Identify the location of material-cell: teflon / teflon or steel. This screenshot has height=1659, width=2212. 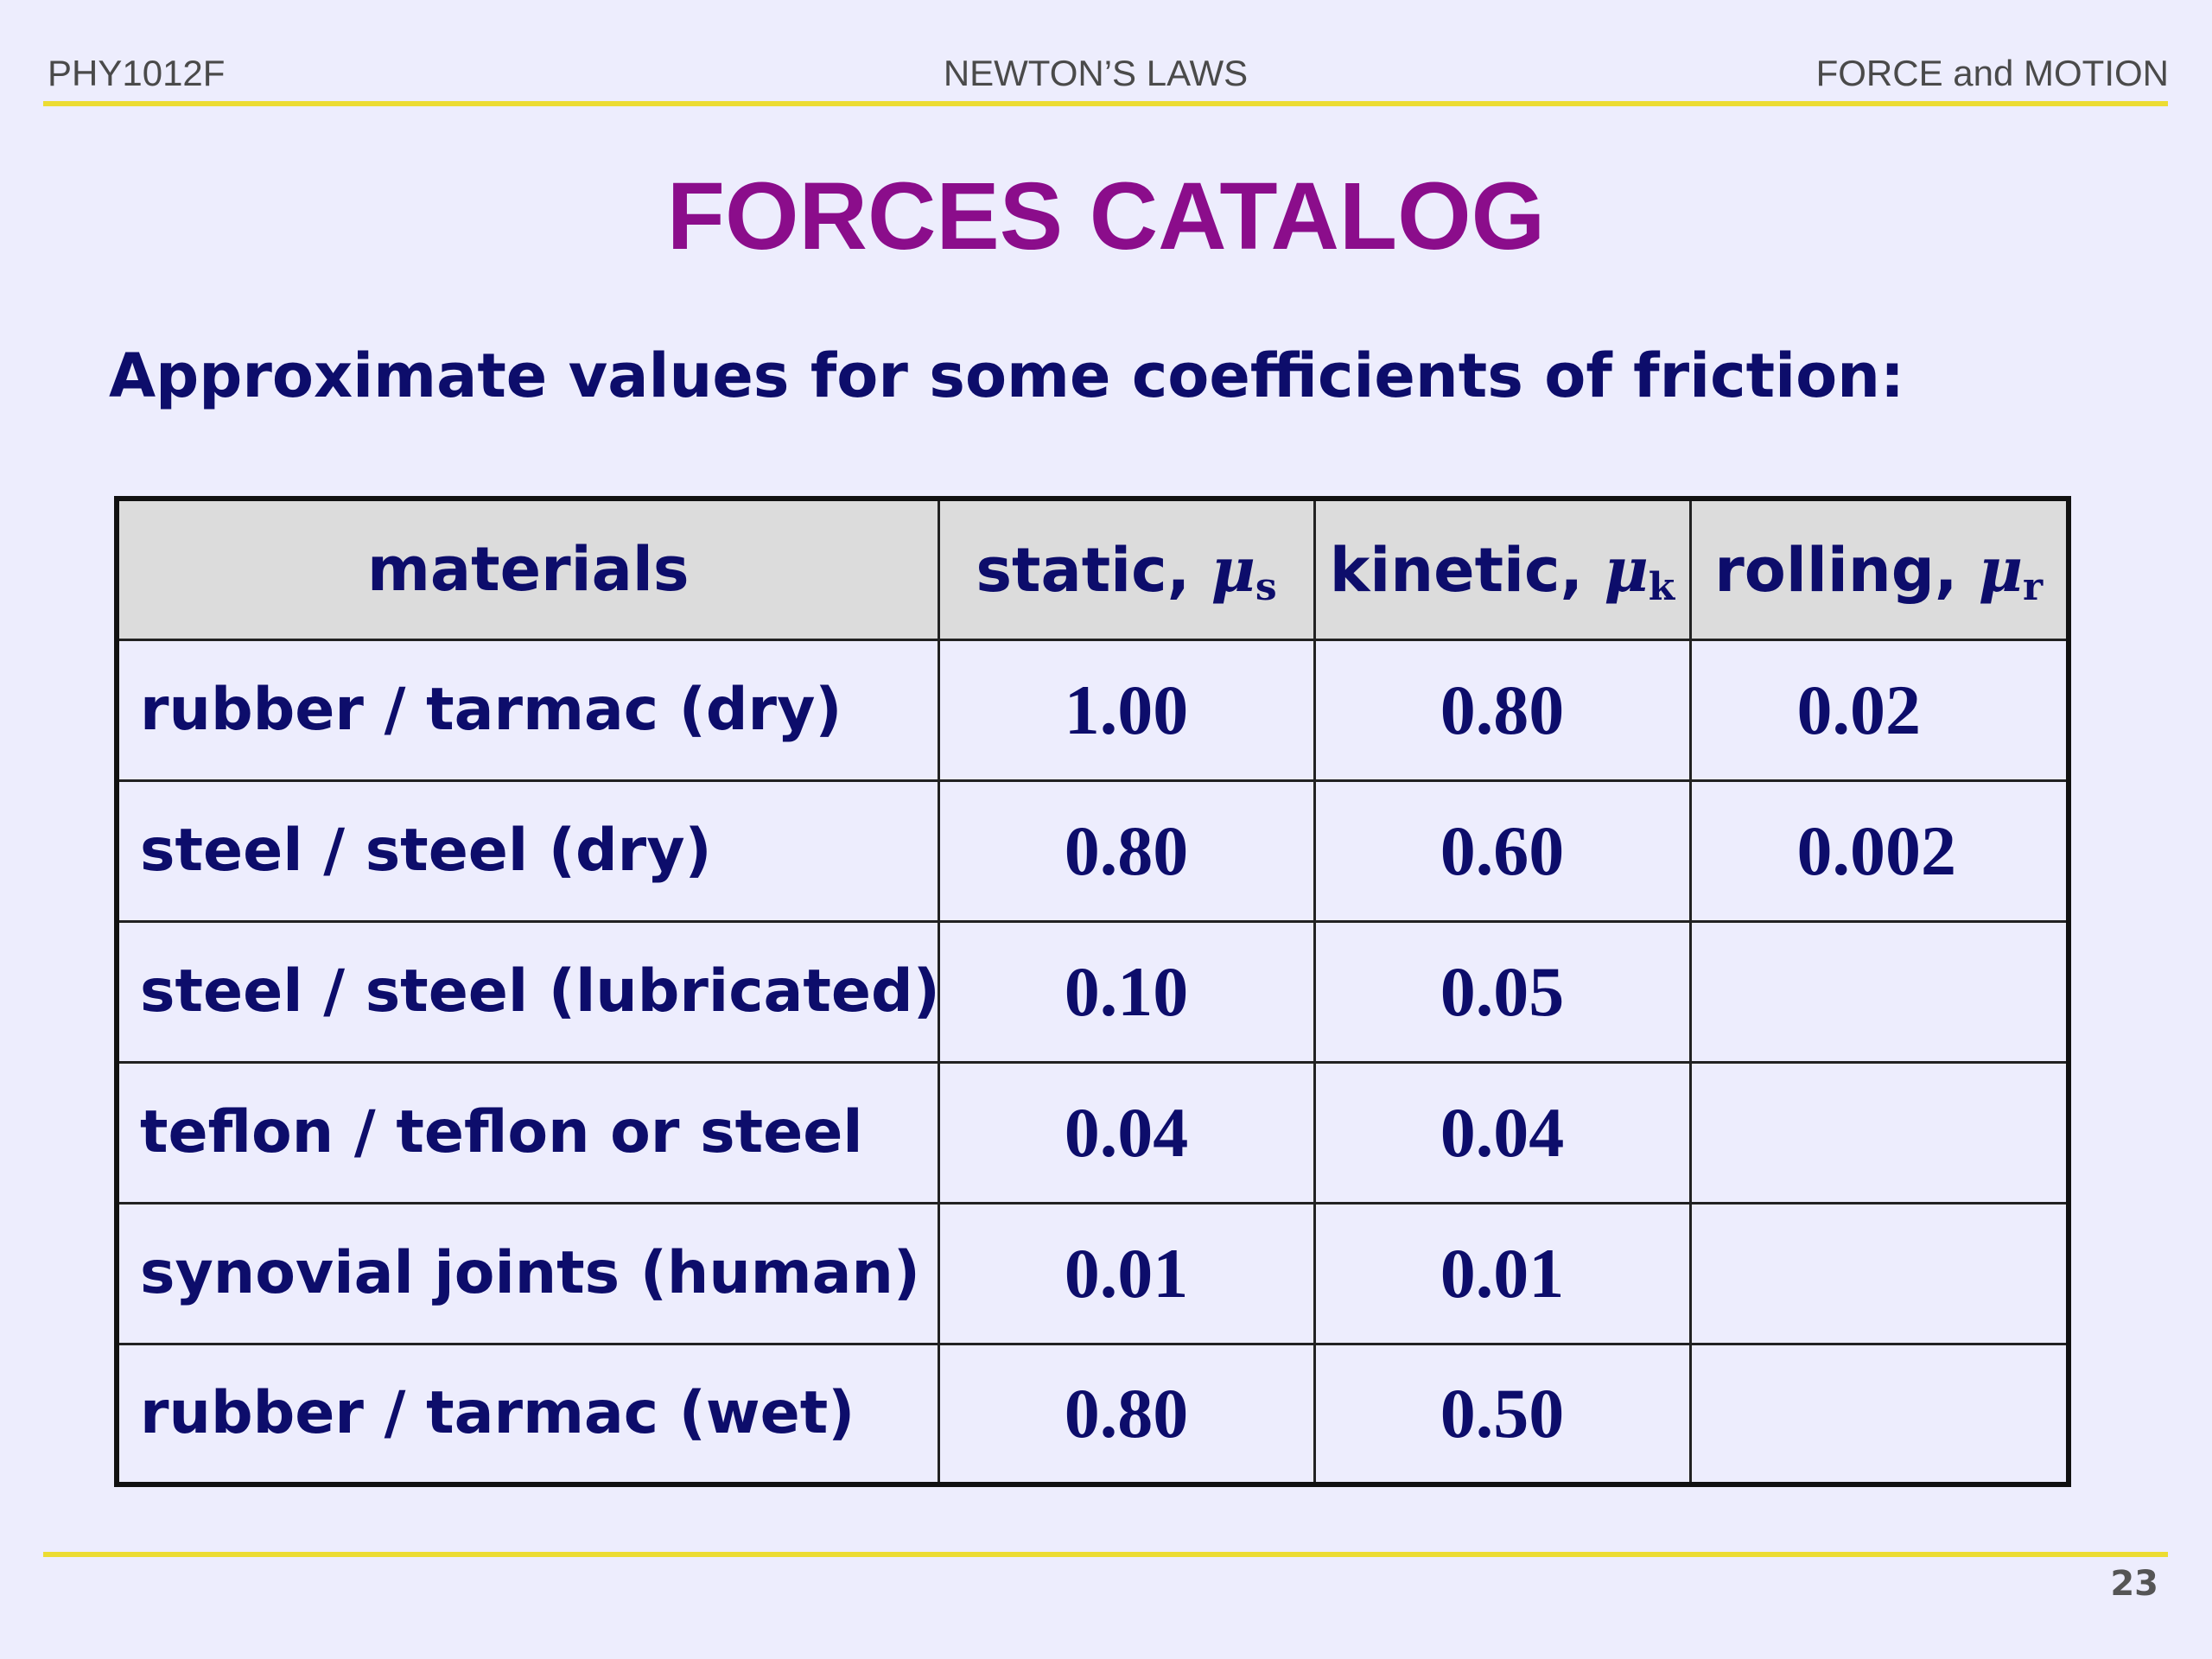
(527, 1132).